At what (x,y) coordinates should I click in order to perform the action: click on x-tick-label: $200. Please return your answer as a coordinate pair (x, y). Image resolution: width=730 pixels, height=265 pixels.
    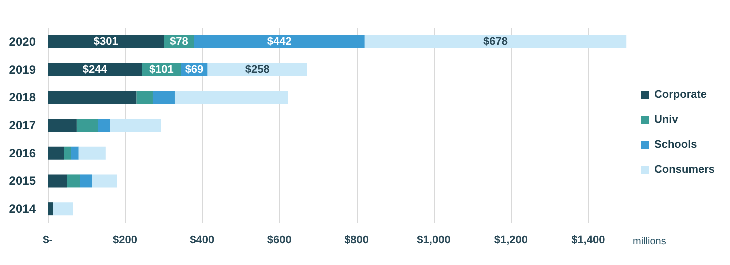
    Looking at the image, I should click on (125, 240).